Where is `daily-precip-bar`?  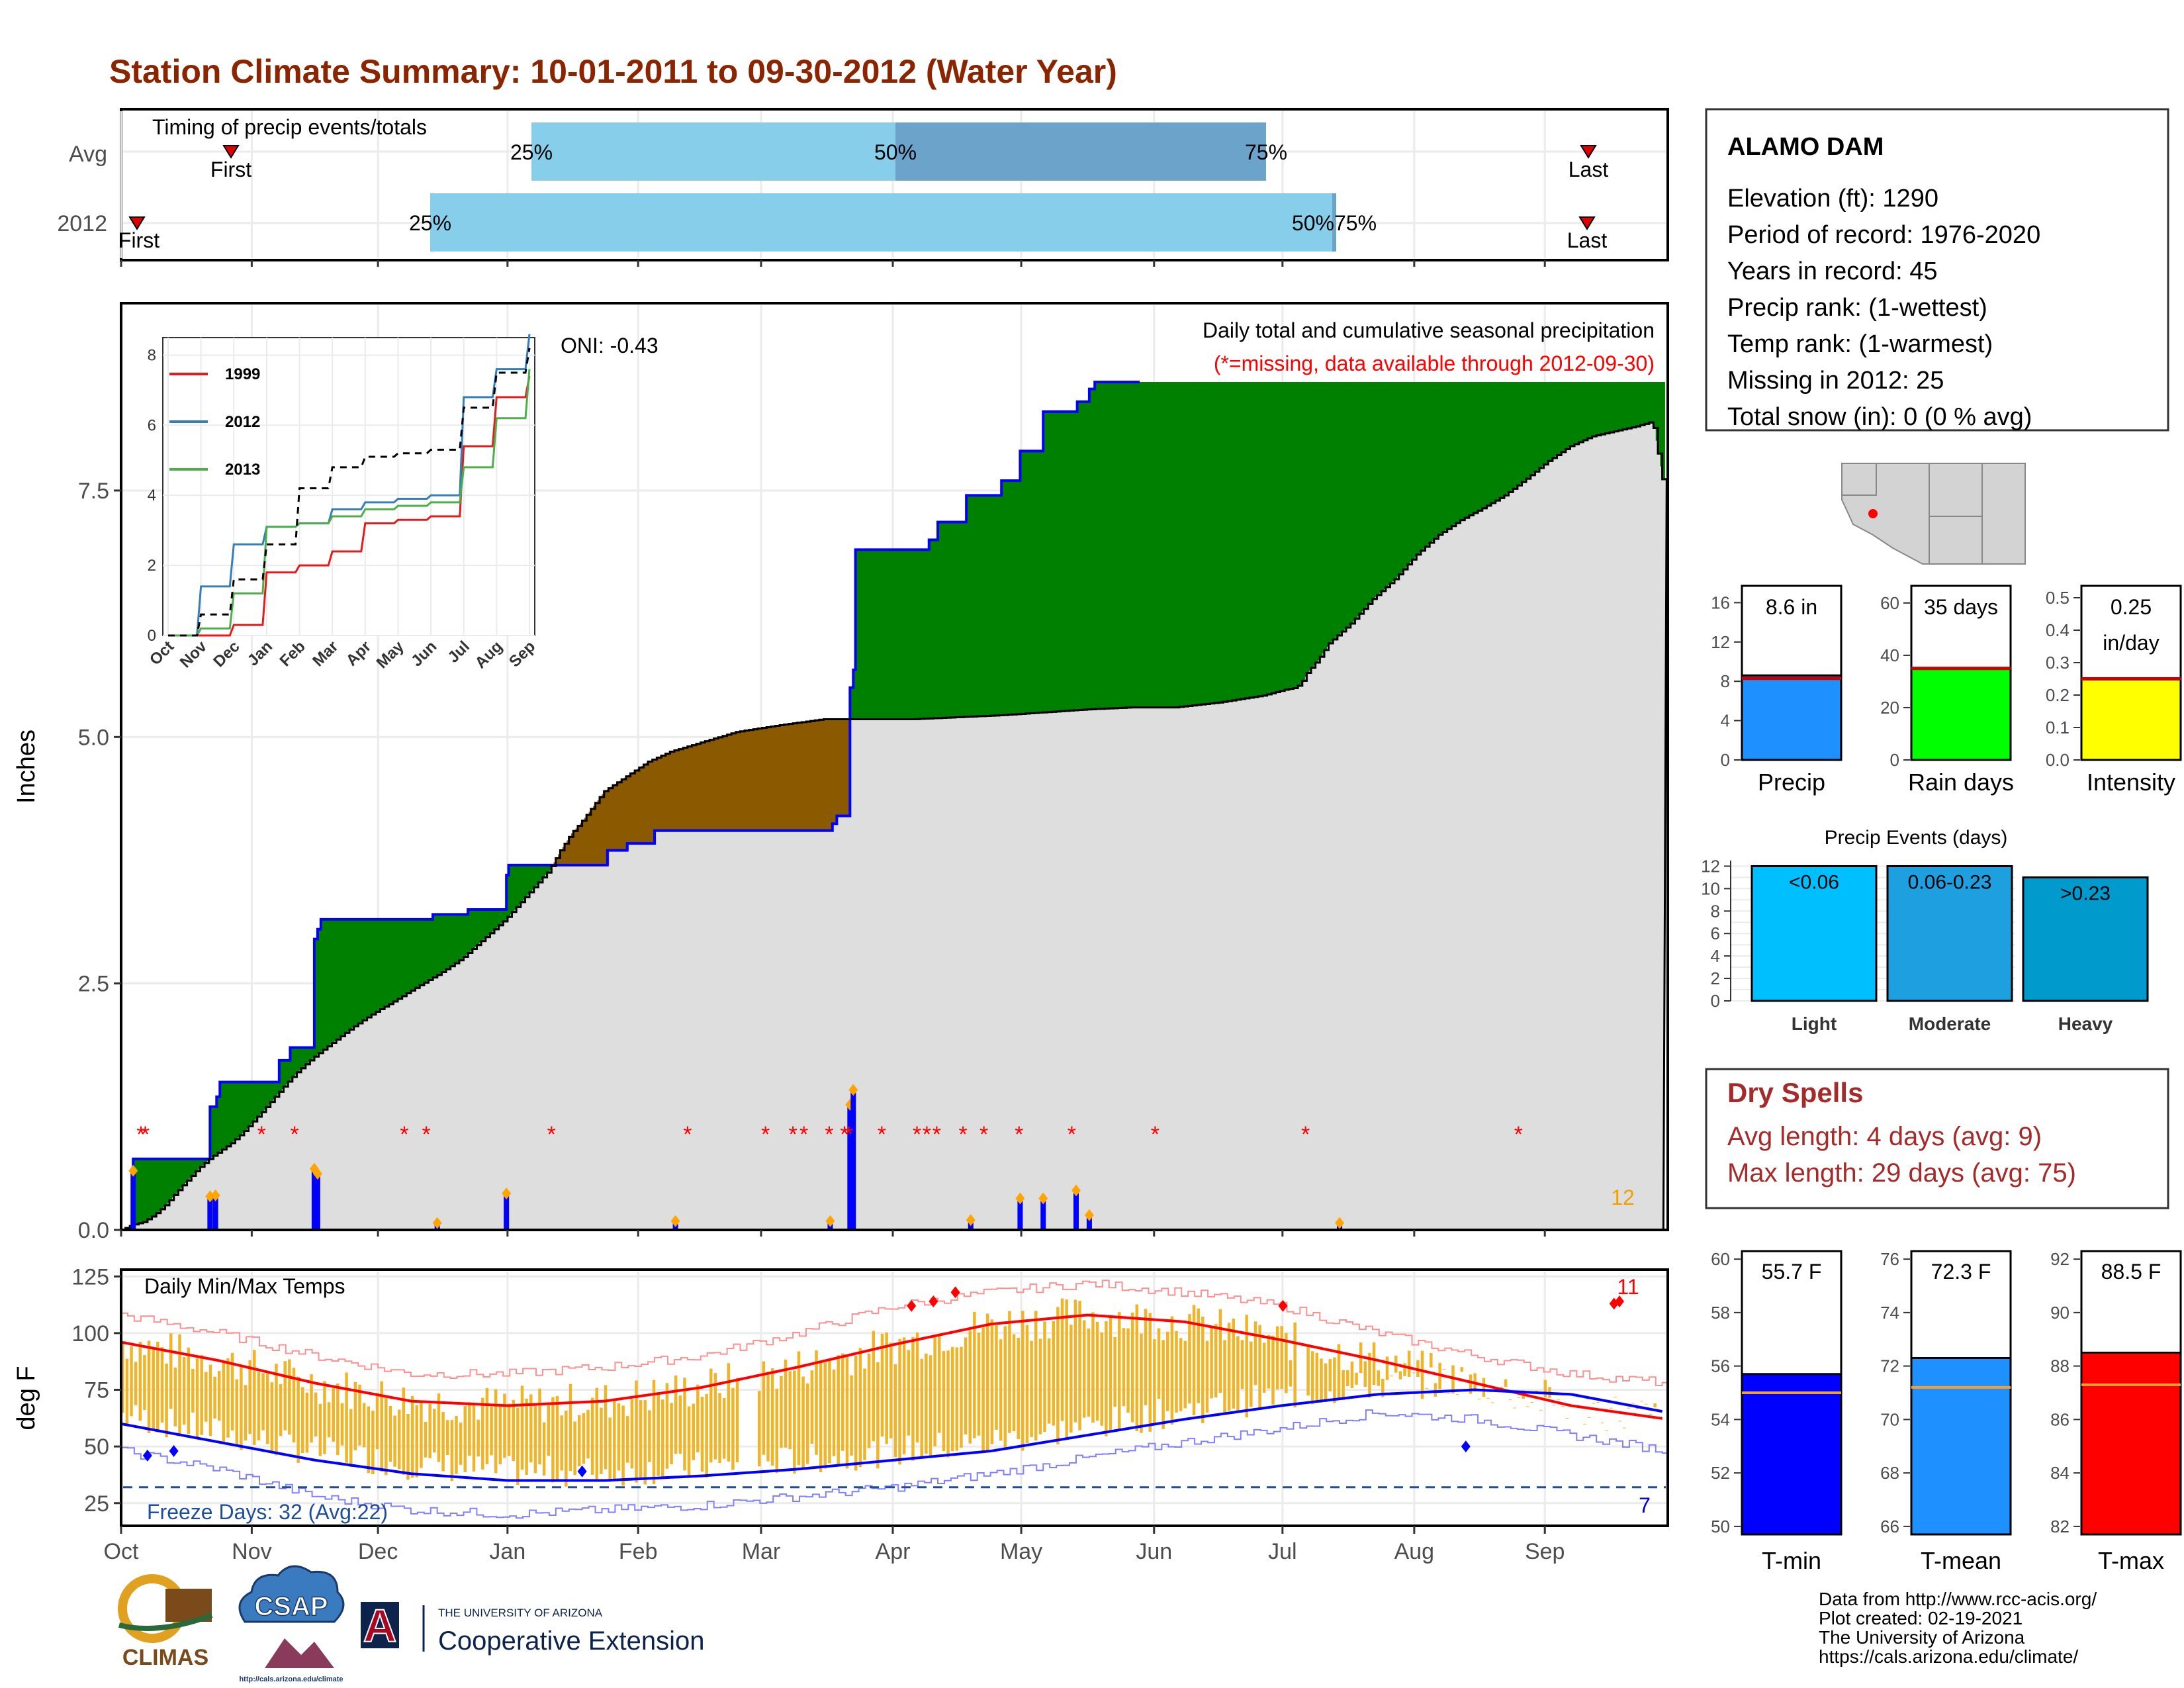 daily-precip-bar is located at coordinates (1043, 1215).